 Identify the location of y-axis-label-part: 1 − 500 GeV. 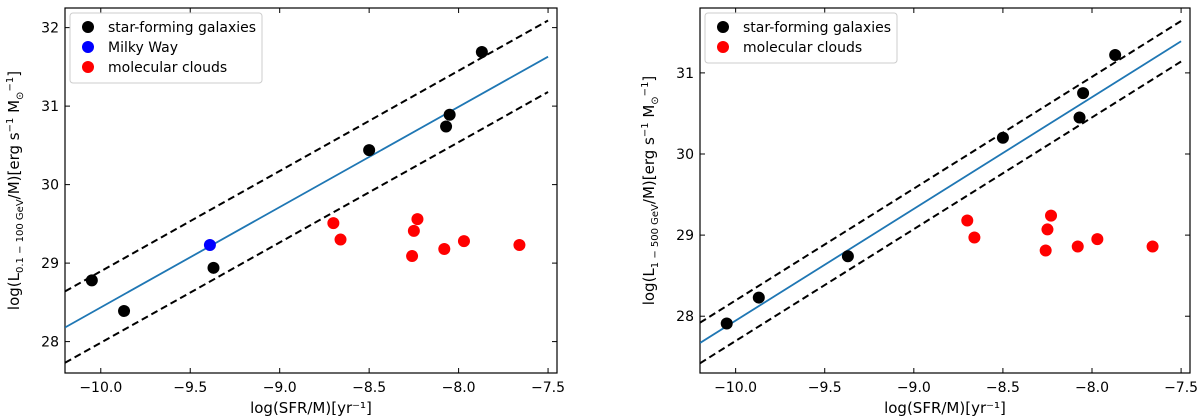
(655, 236).